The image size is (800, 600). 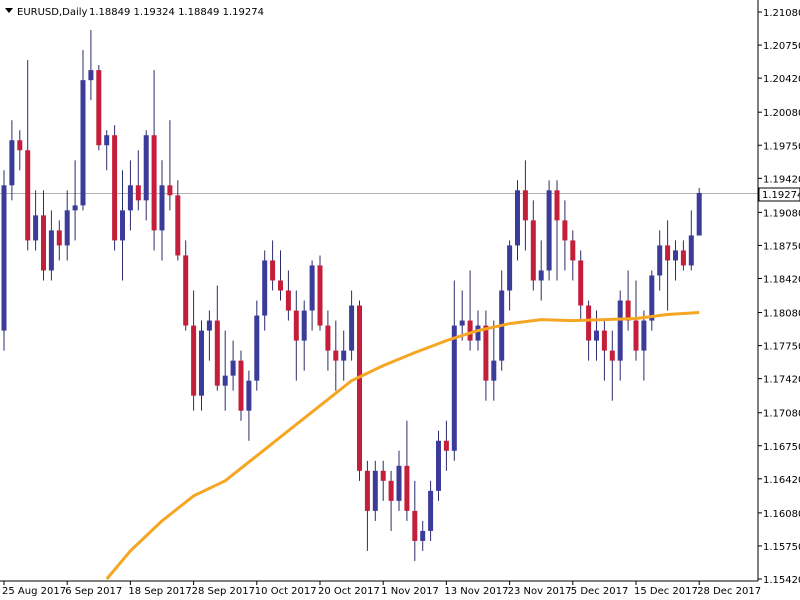 I want to click on chart-menu-arrow-icon, so click(x=9, y=10).